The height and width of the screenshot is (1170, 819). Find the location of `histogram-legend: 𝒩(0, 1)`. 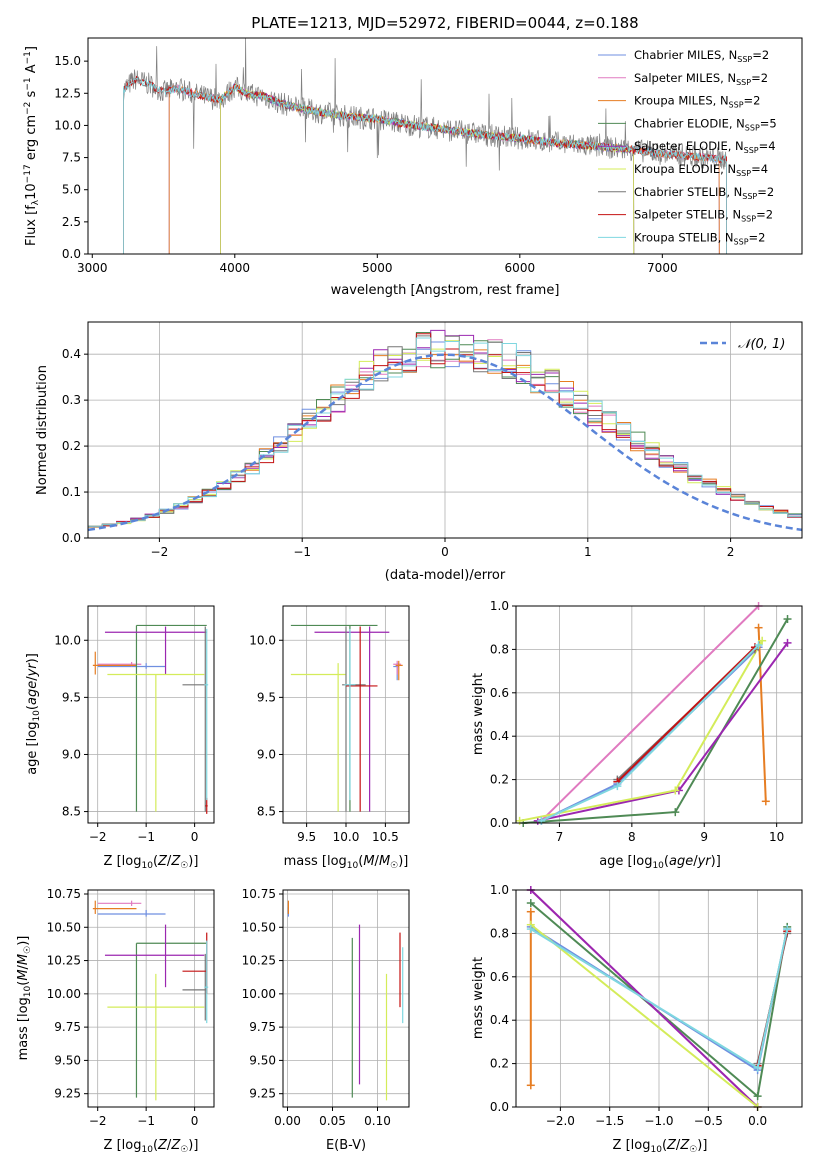

histogram-legend: 𝒩(0, 1) is located at coordinates (742, 344).